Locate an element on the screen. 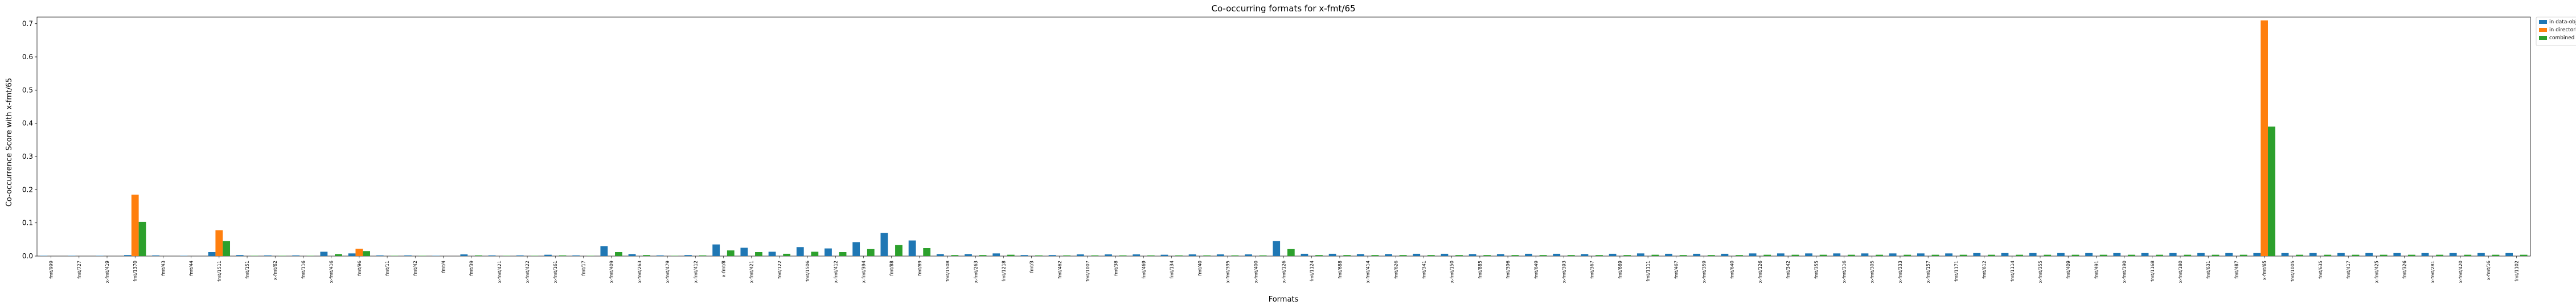 The height and width of the screenshot is (305, 2576). legend-label: in directories is located at coordinates (2562, 30).